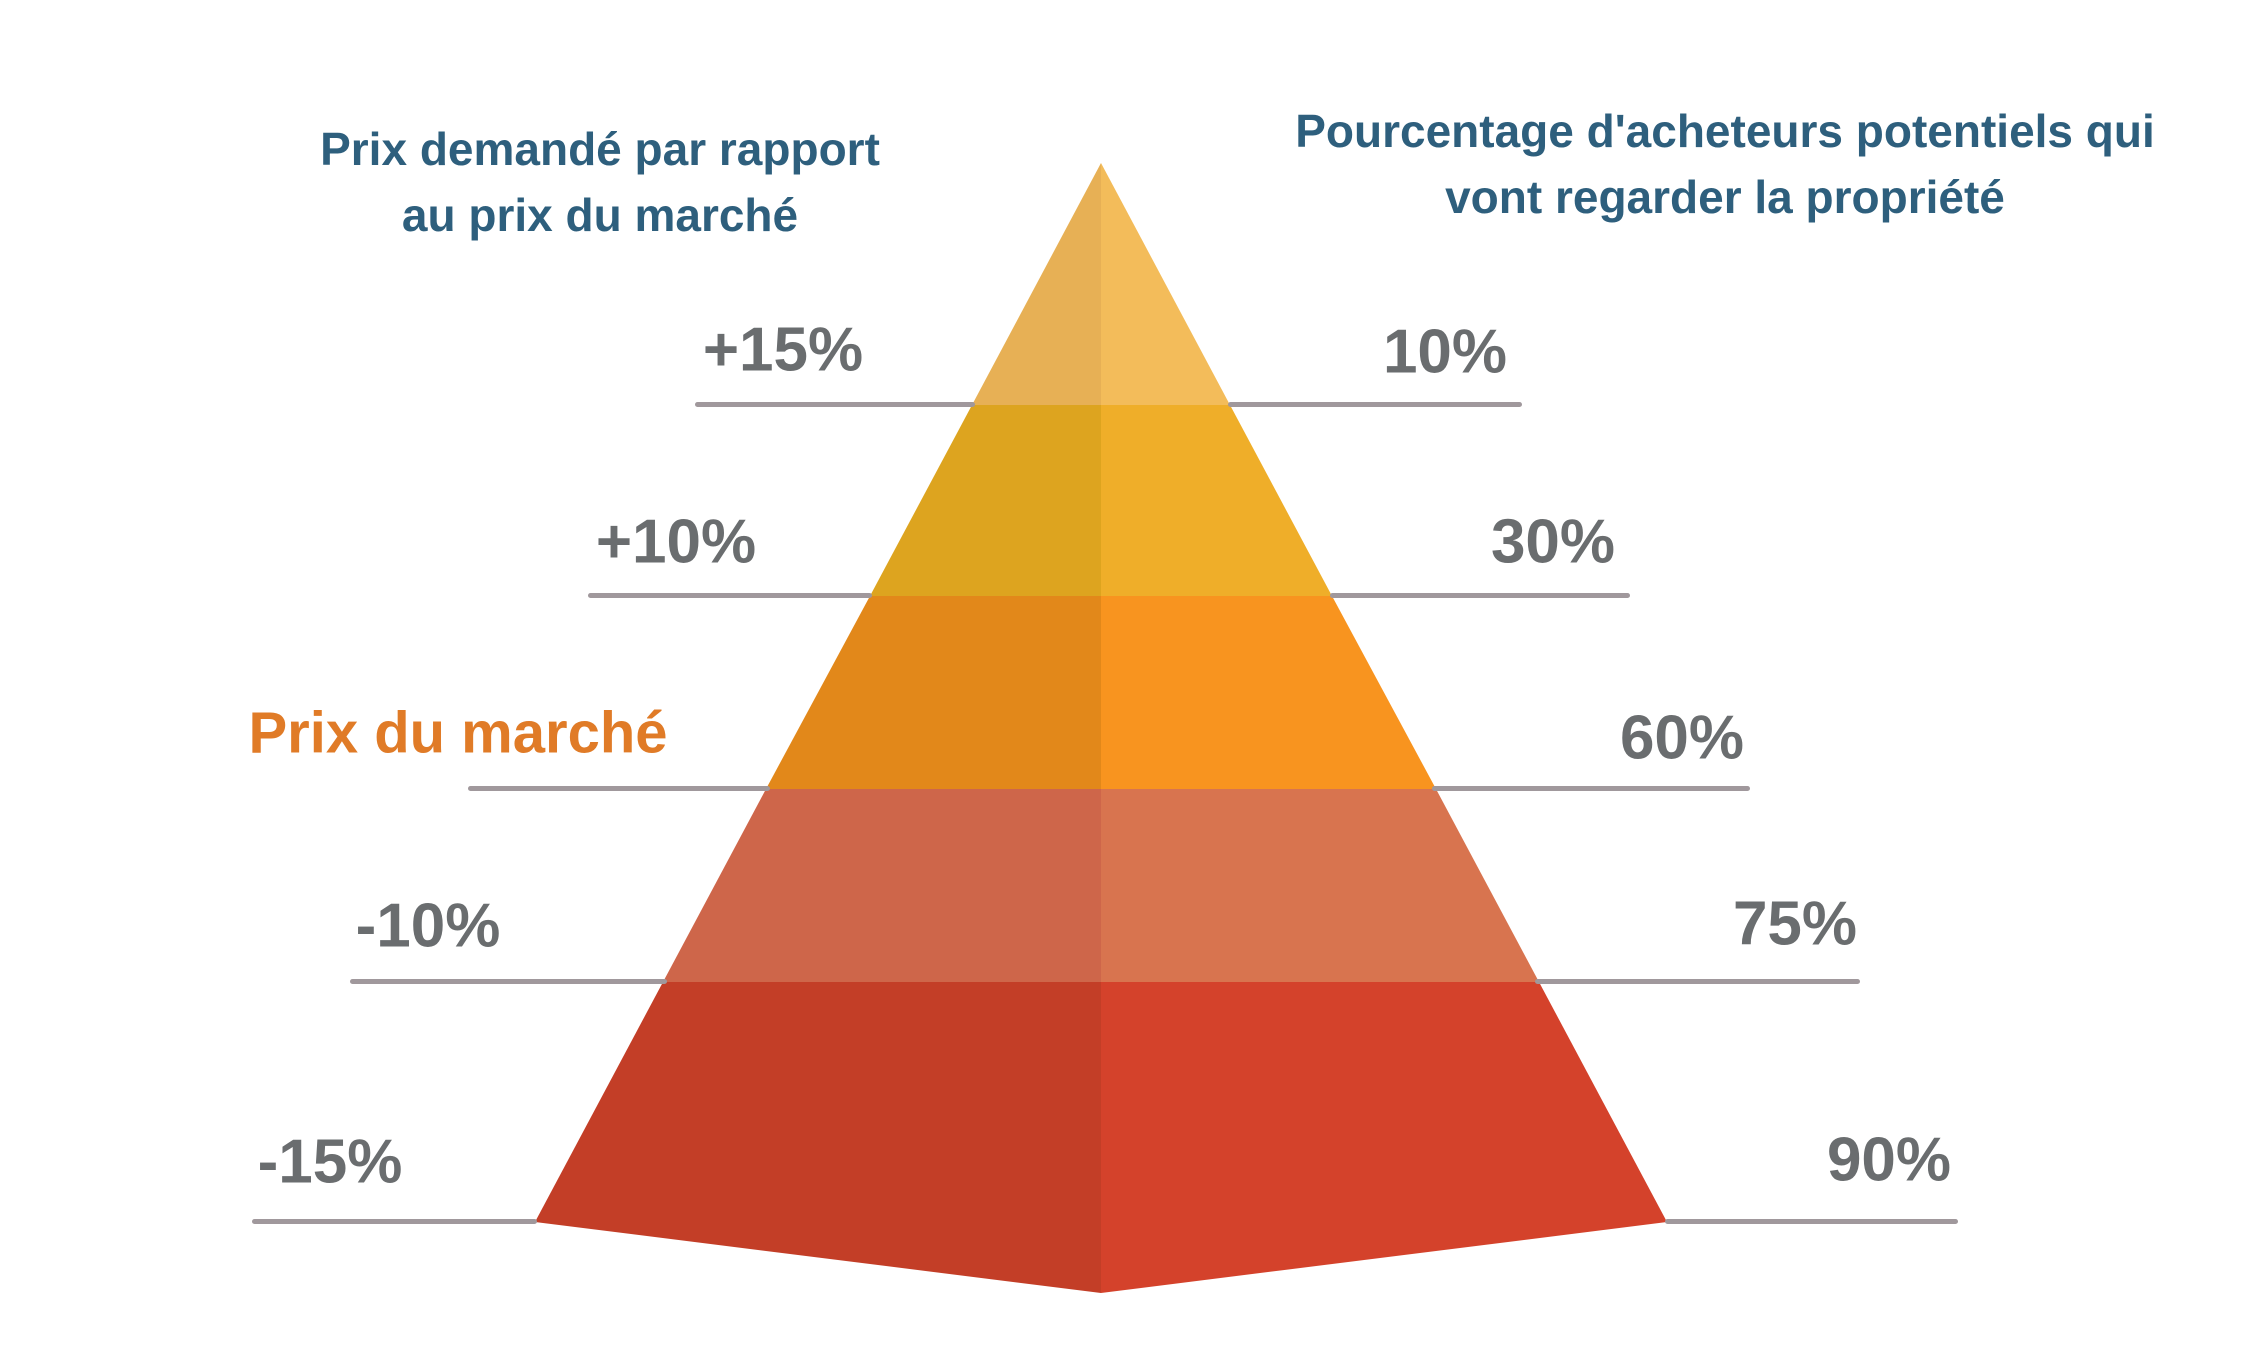 This screenshot has width=2266, height=1365. Describe the element at coordinates (600, 215) in the screenshot. I see `left-column-header-line2: au prix du marché` at that location.